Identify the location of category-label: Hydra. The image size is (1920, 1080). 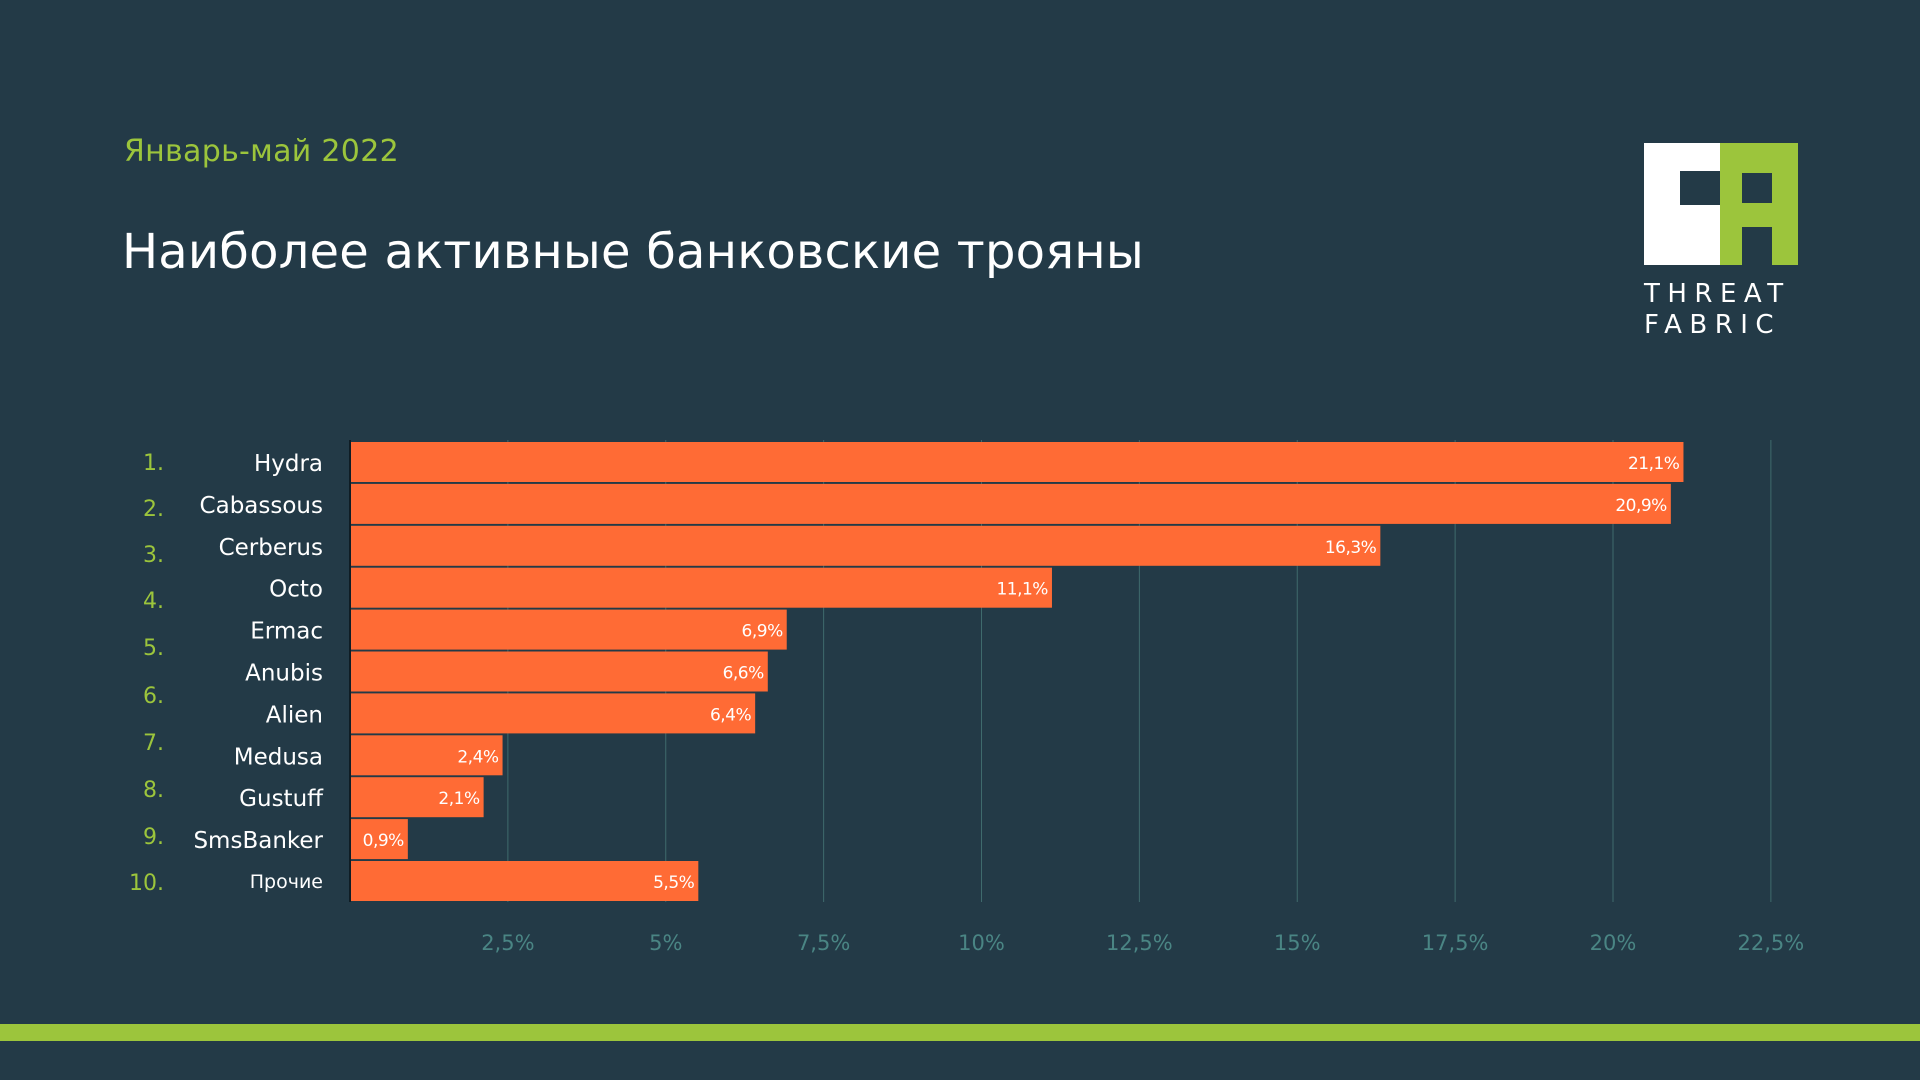
(288, 464).